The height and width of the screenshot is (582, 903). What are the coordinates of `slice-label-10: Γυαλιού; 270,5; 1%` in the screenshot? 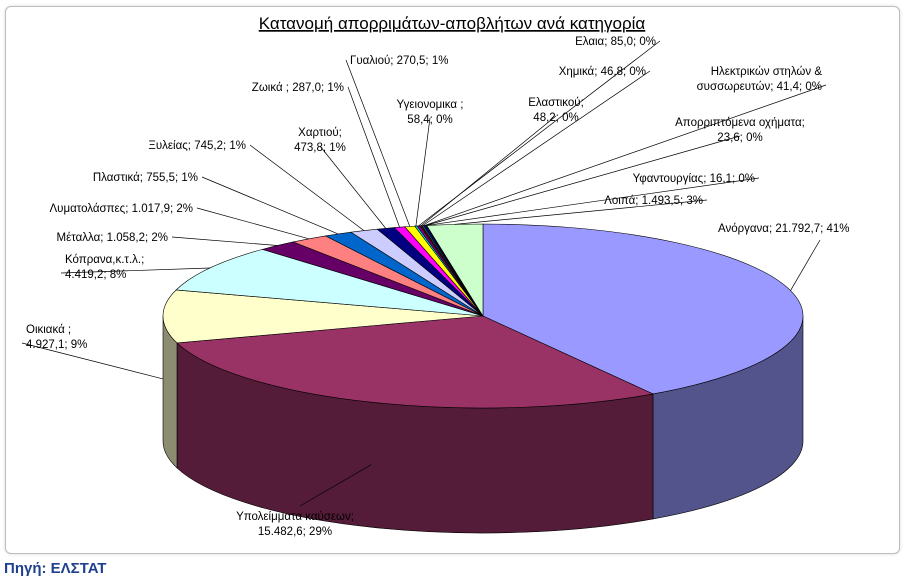 It's located at (399, 61).